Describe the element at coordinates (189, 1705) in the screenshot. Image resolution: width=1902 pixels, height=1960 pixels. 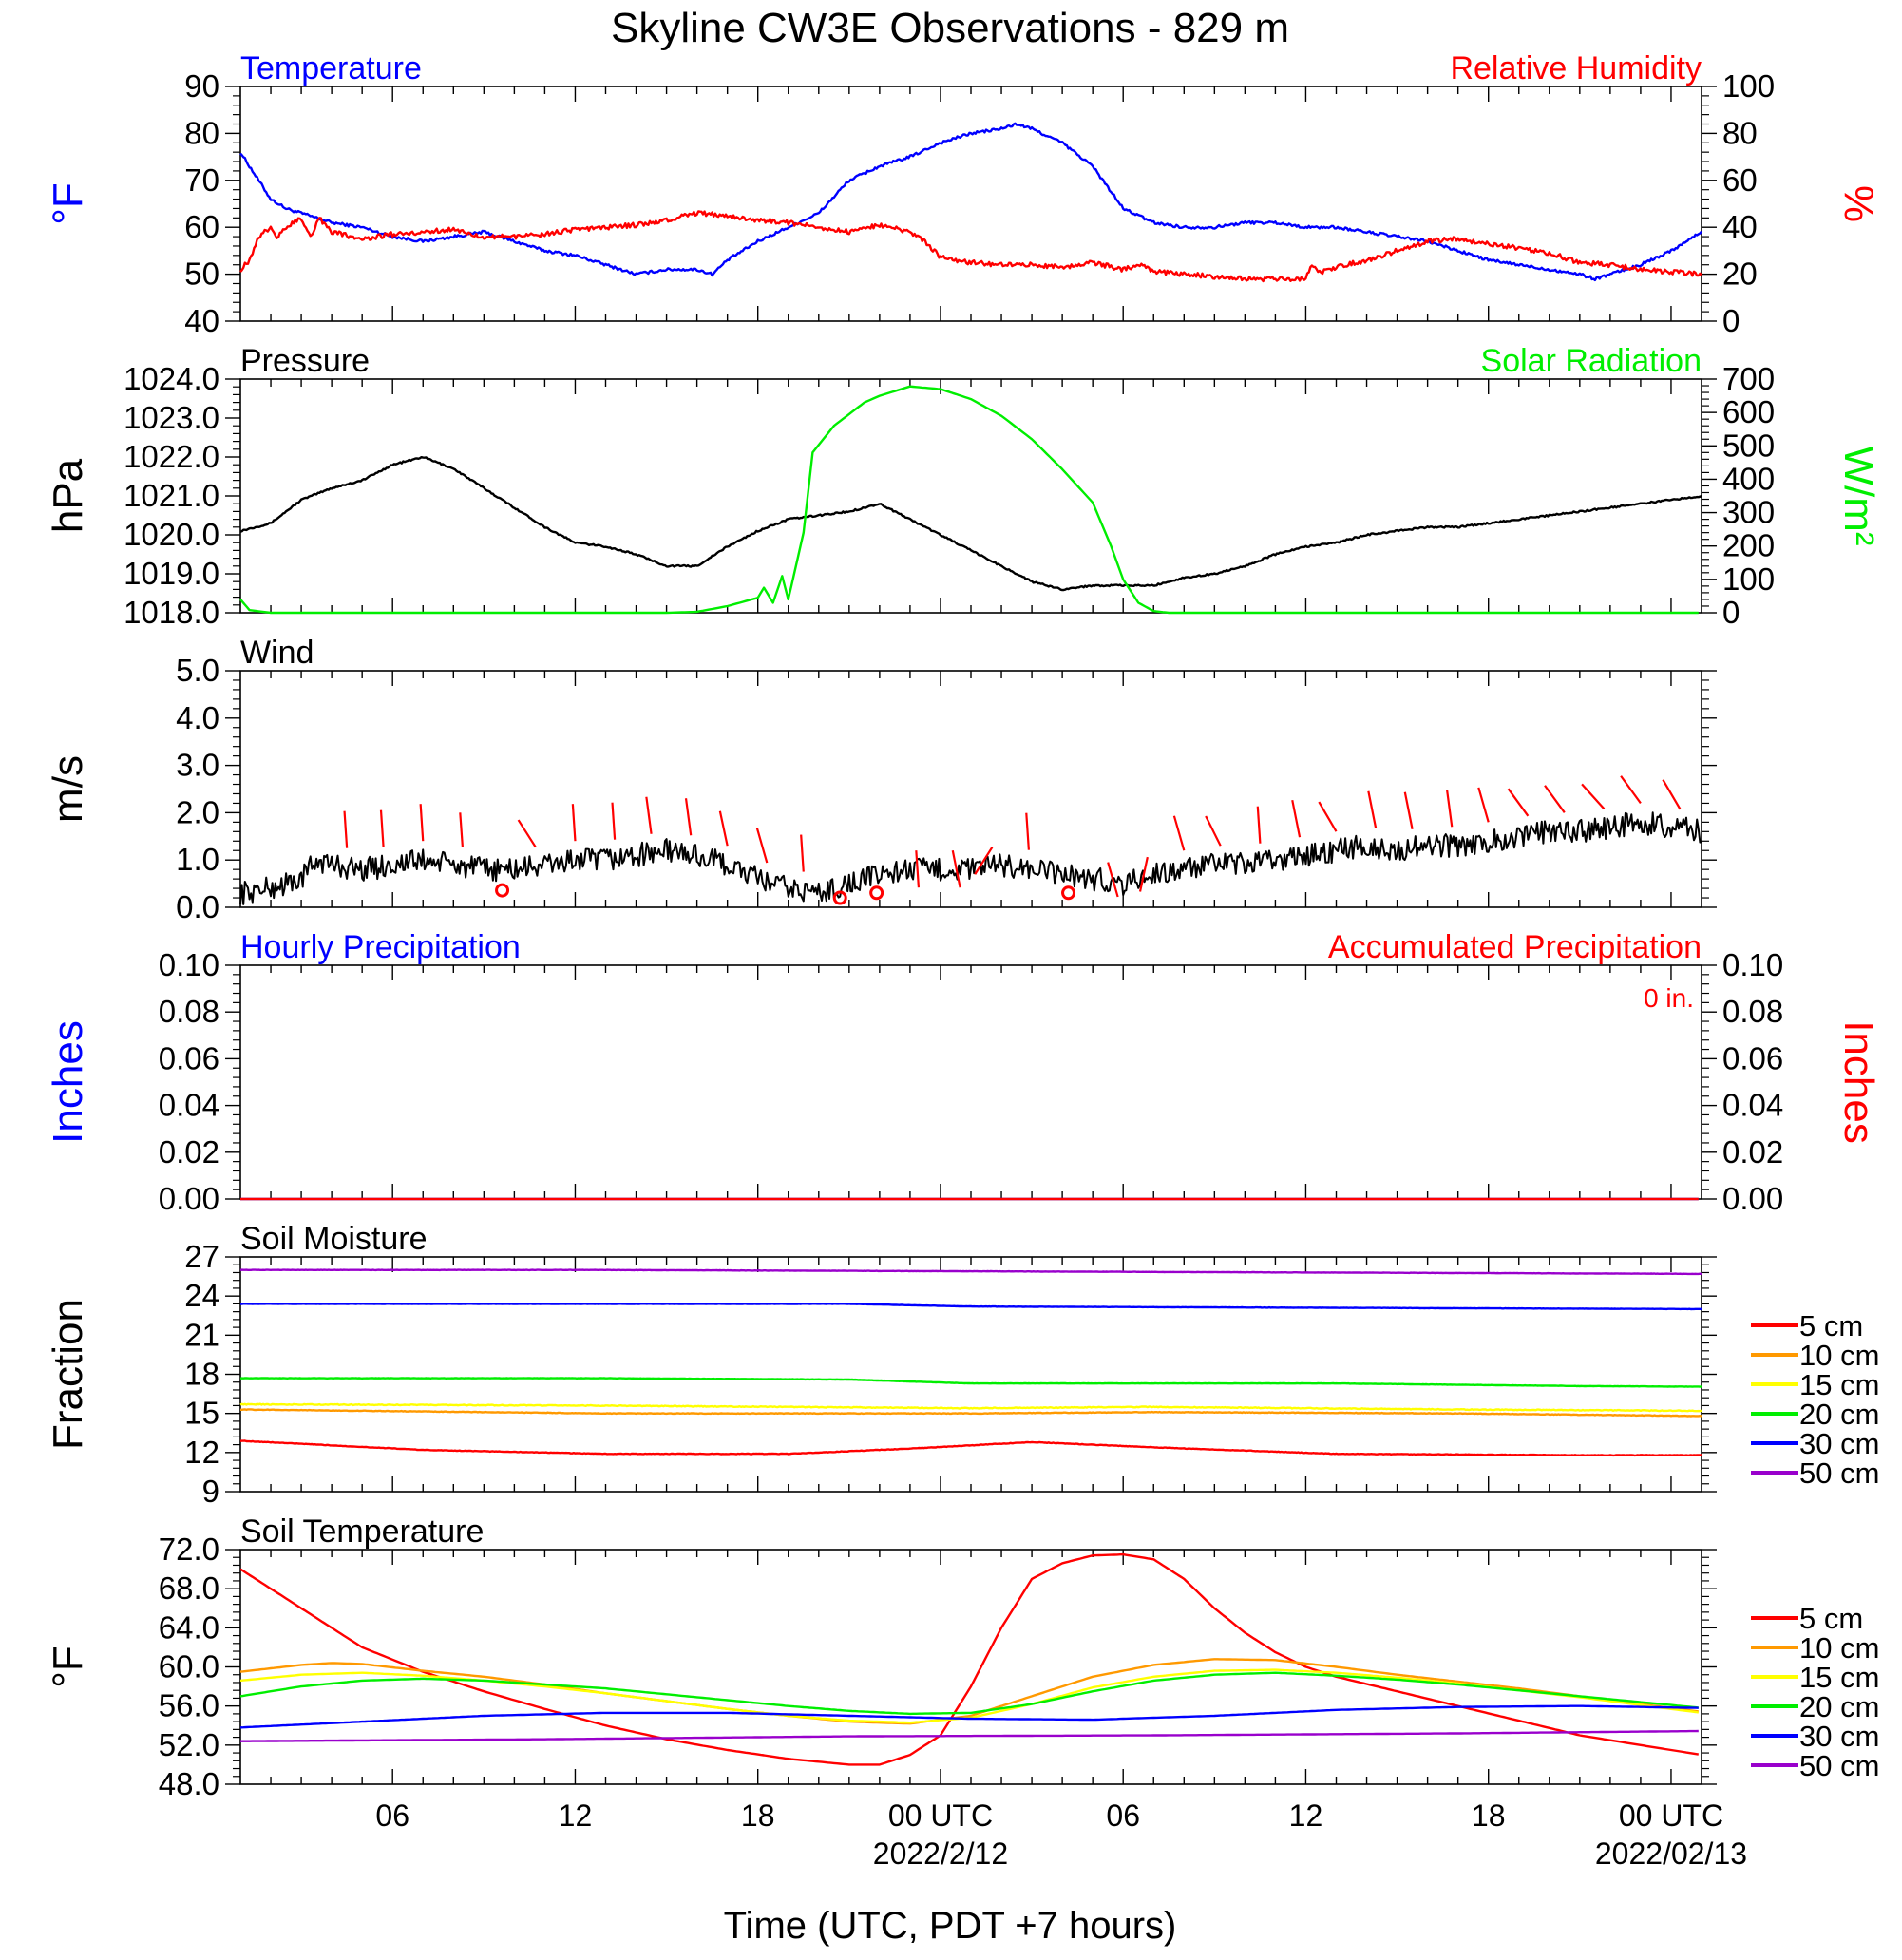
I see `y-tick-label-left: 56.0` at that location.